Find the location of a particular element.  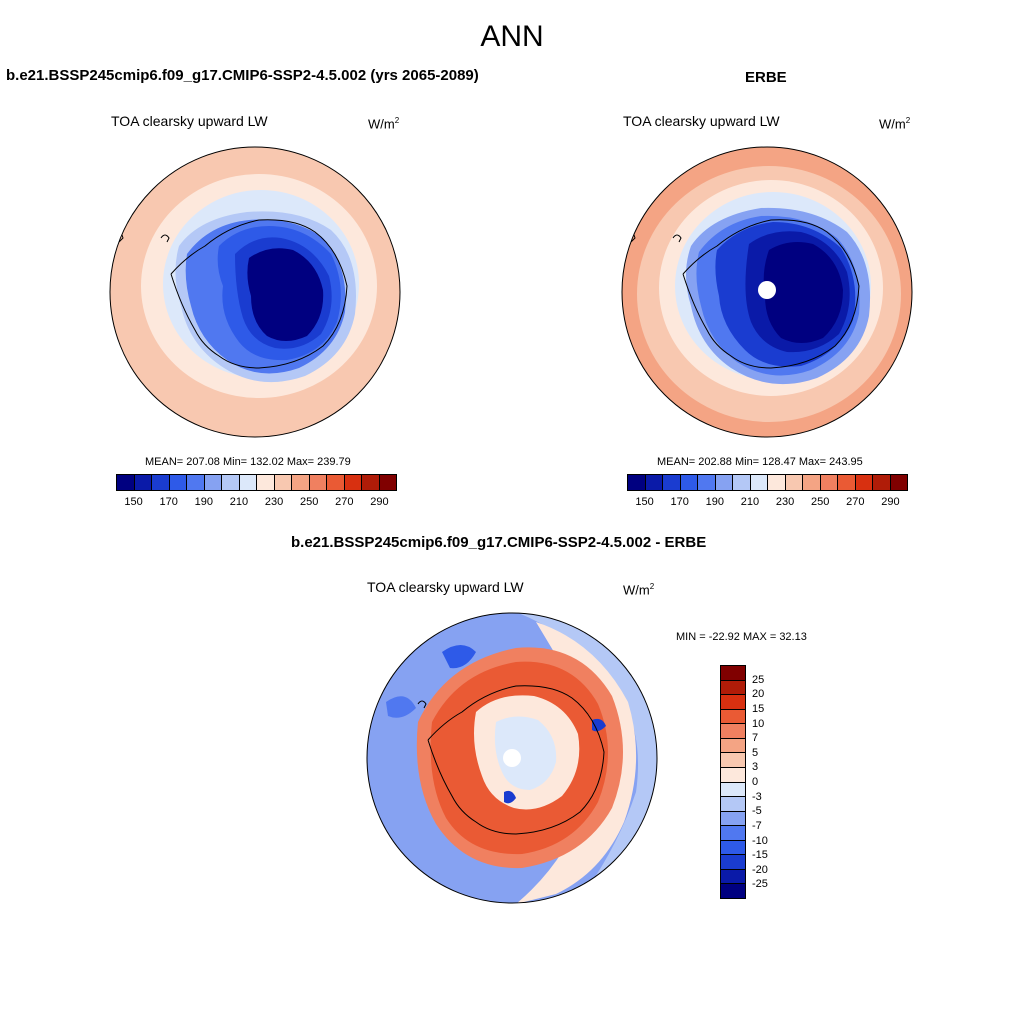

colorbar-tick-label: -3 is located at coordinates (757, 796).